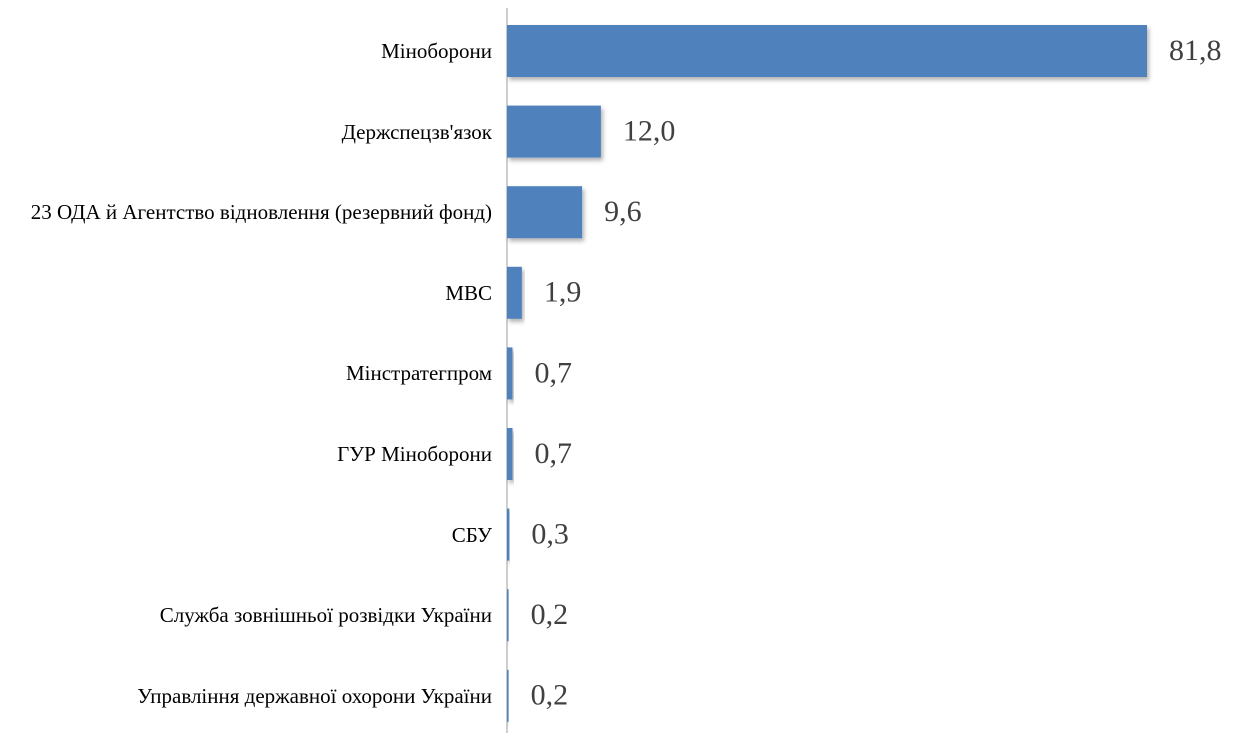 The width and height of the screenshot is (1248, 733). Describe the element at coordinates (563, 292) in the screenshot. I see `value-label: 1,9` at that location.